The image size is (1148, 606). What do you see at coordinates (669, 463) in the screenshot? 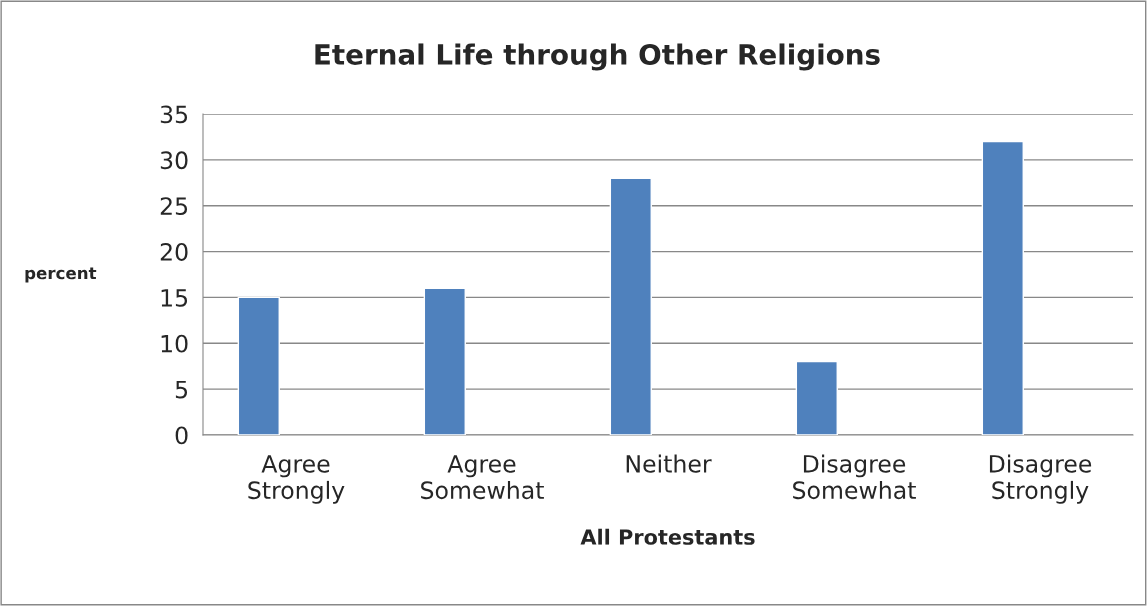
I see `x-tick-label: Neither` at bounding box center [669, 463].